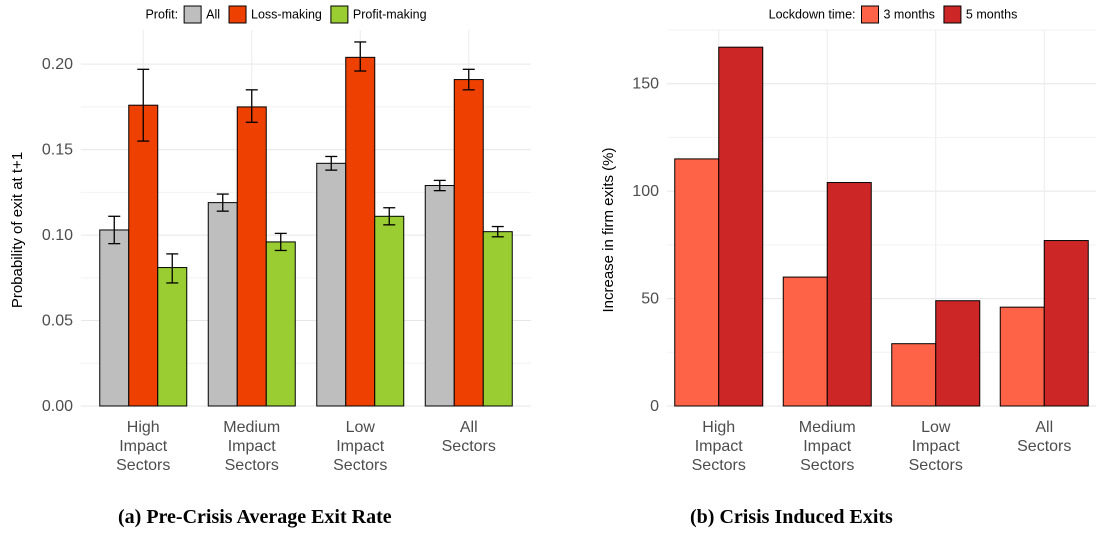  What do you see at coordinates (161, 15) in the screenshot?
I see `legend-title: Profit:` at bounding box center [161, 15].